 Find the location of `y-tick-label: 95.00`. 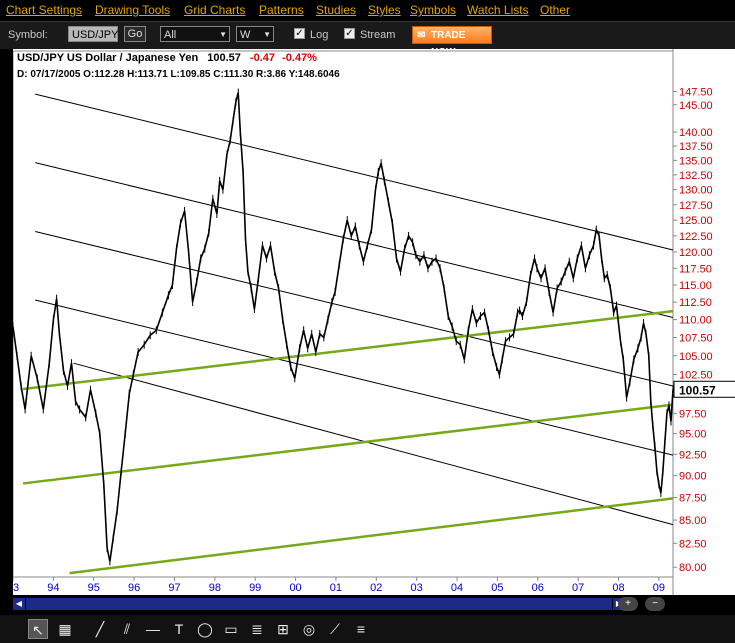

y-tick-label: 95.00 is located at coordinates (693, 435).